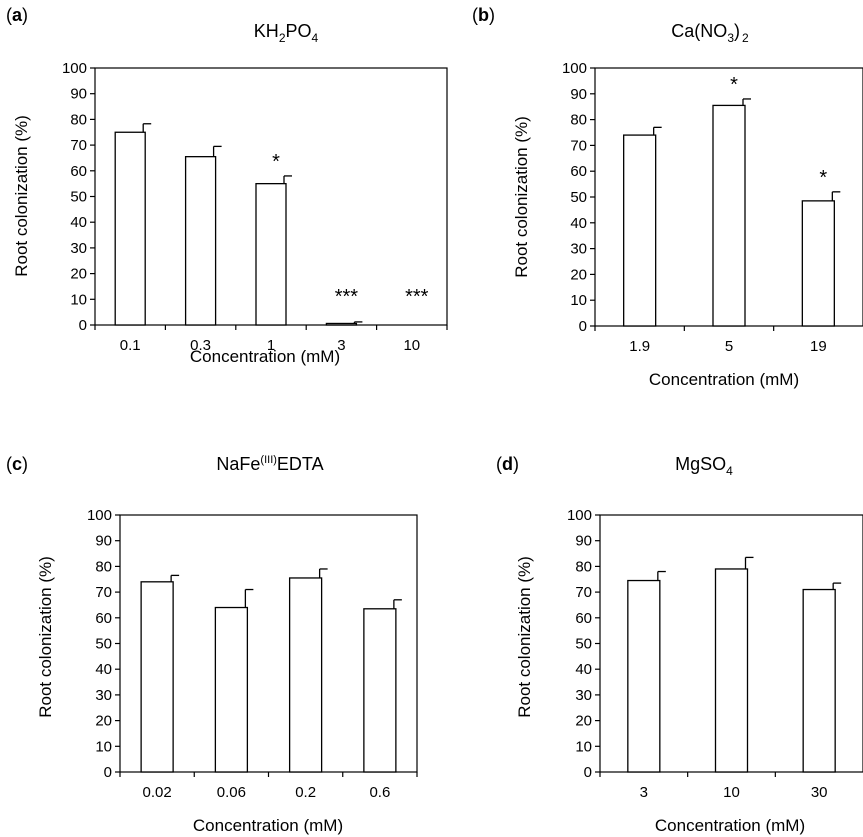 The width and height of the screenshot is (863, 837). What do you see at coordinates (578, 94) in the screenshot?
I see `panel-b-ytick-label: 90` at bounding box center [578, 94].